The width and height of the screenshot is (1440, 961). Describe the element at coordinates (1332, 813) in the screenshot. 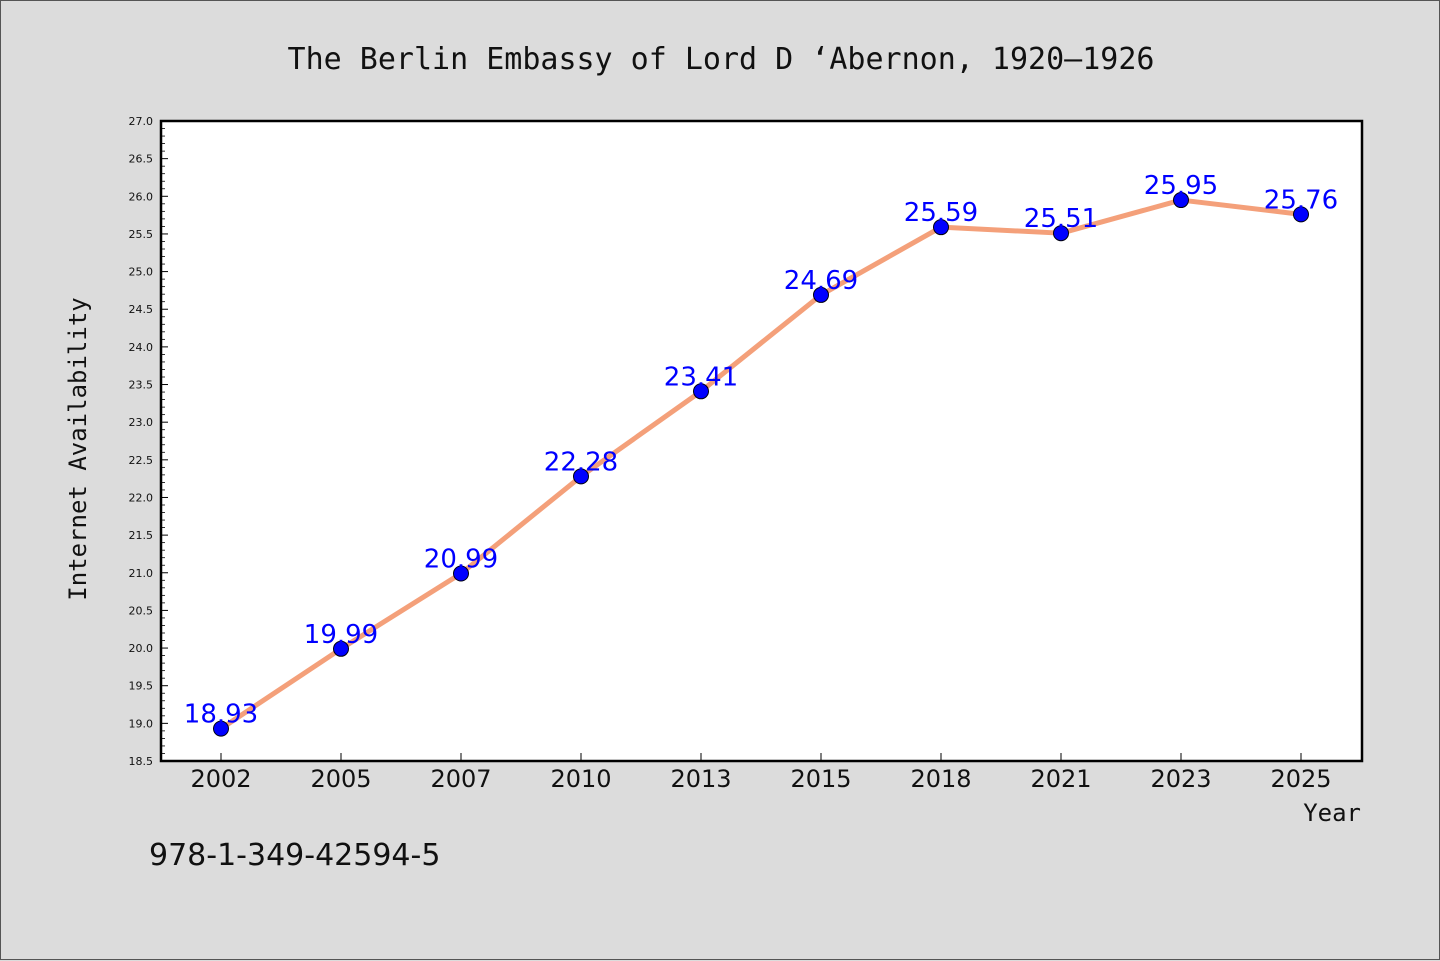

I see `x-axis-label: Year` at that location.